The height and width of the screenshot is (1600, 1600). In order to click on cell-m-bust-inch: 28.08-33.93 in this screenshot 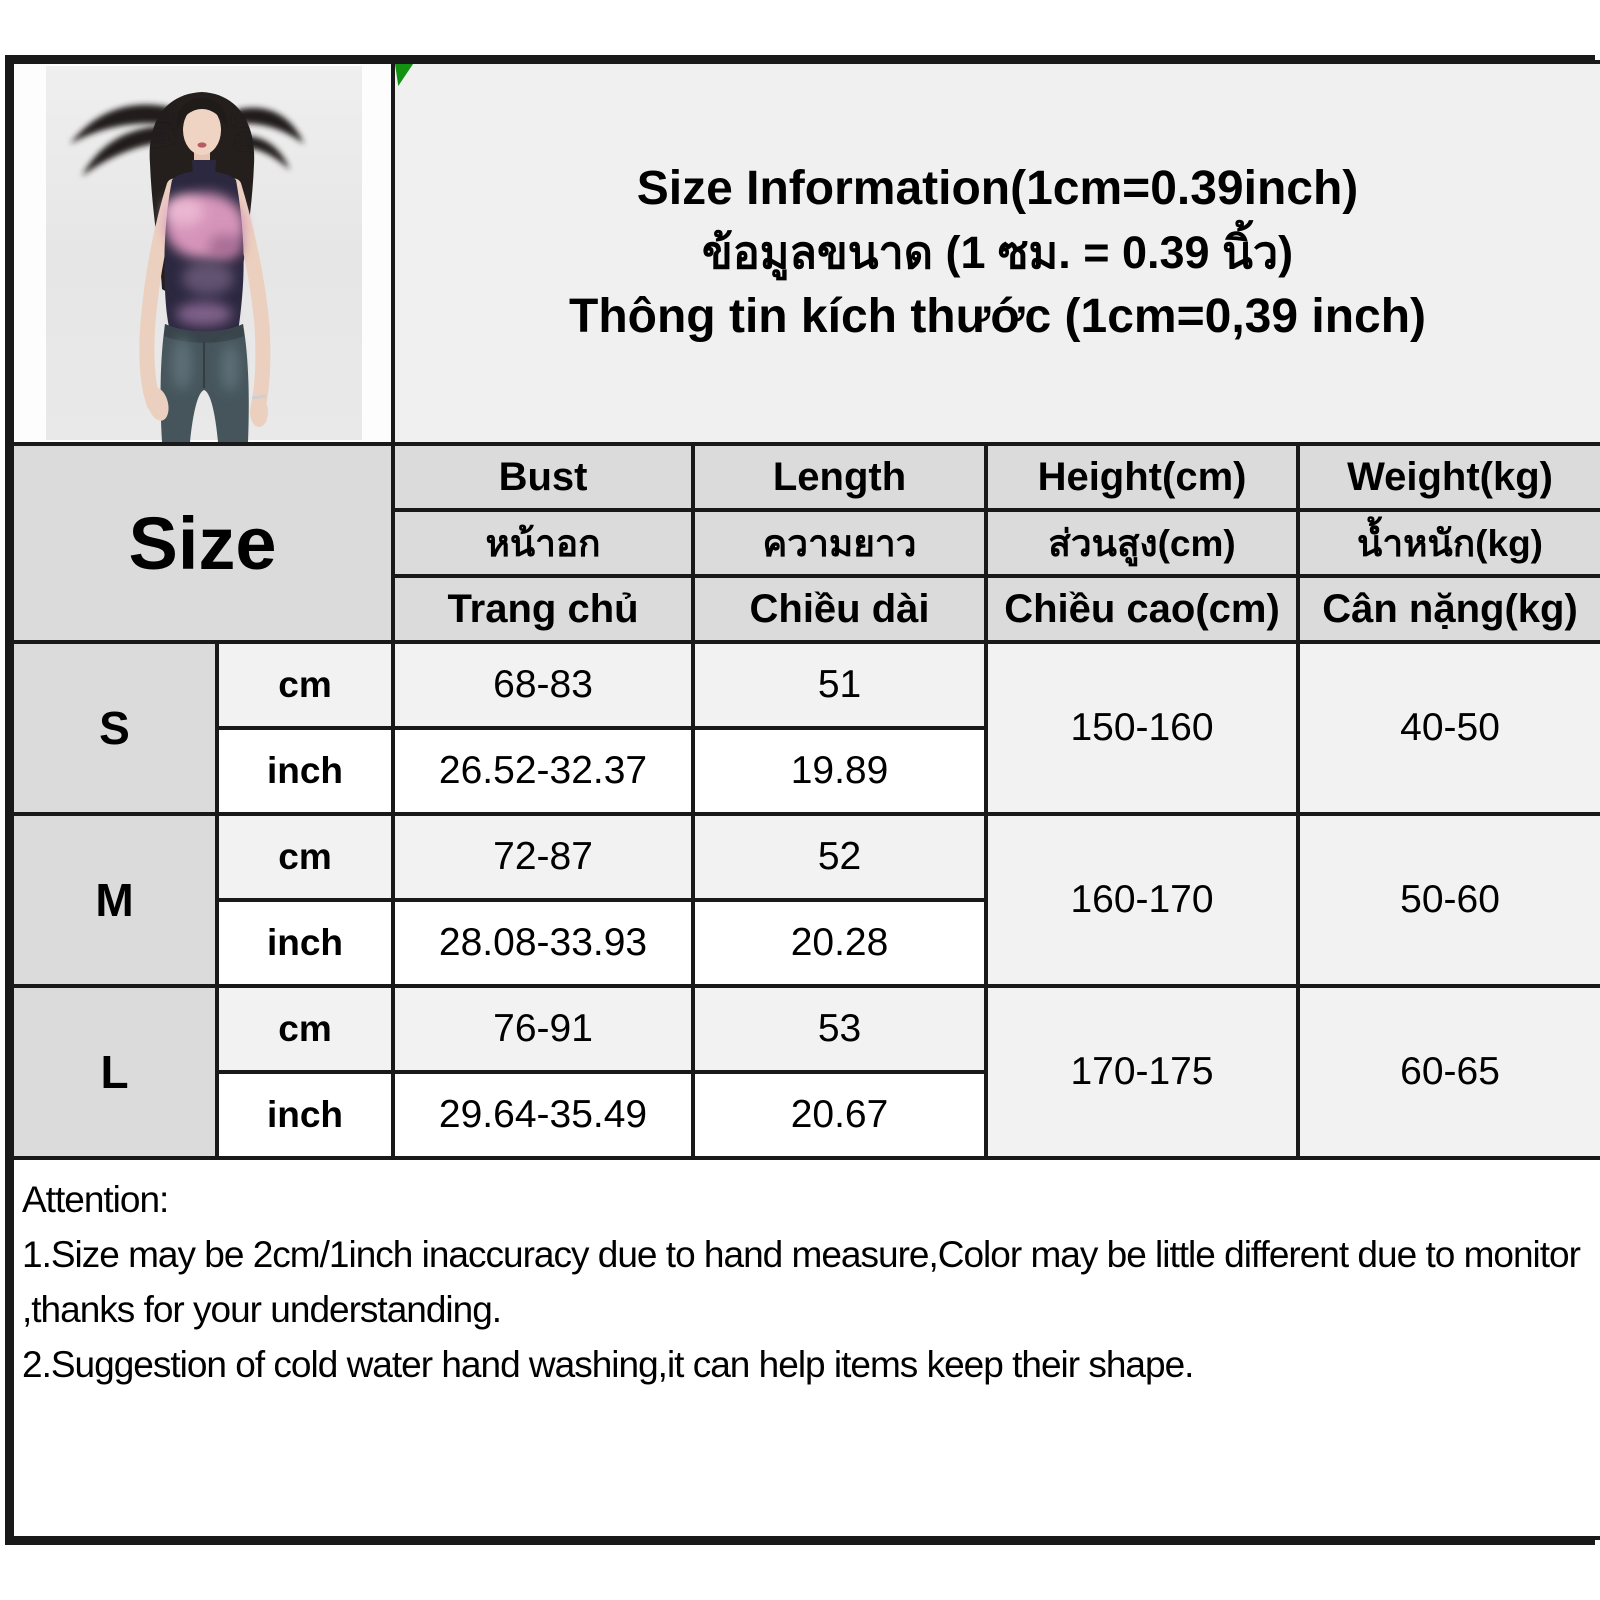, I will do `click(543, 943)`.